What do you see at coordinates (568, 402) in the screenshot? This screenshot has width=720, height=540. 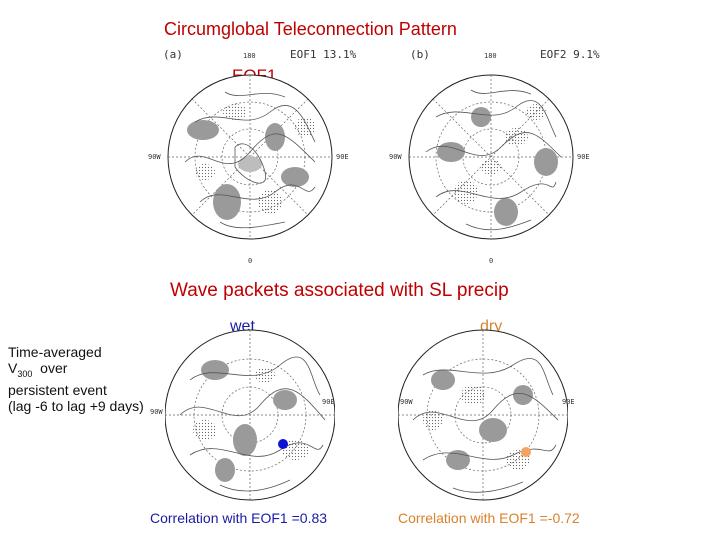 I see `dry-lon-right: 90E` at bounding box center [568, 402].